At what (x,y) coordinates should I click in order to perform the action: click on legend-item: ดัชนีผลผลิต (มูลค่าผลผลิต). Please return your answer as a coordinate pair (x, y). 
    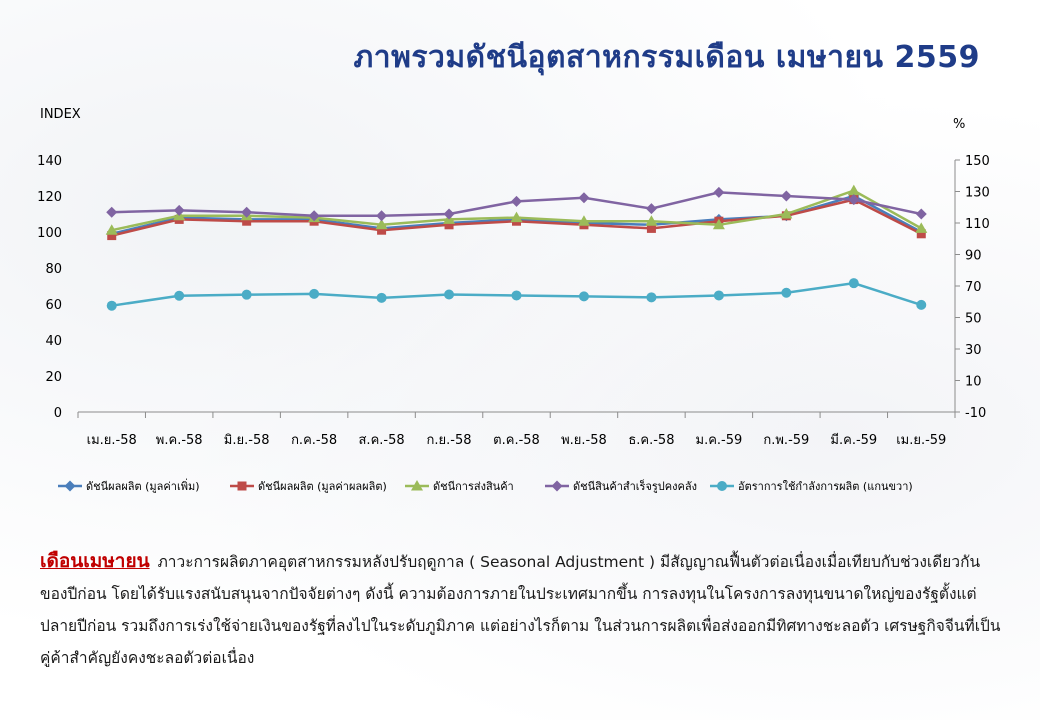
    Looking at the image, I should click on (308, 486).